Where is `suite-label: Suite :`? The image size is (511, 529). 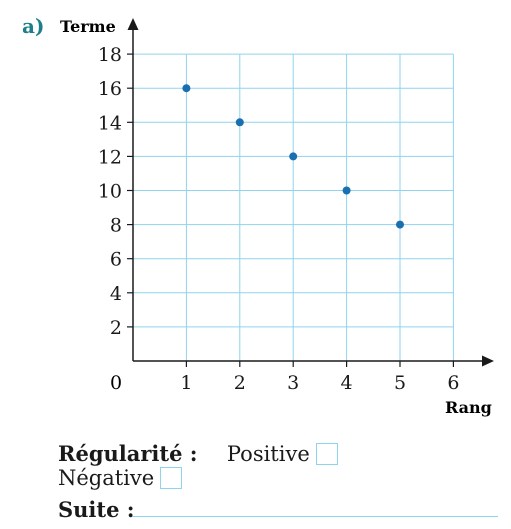
suite-label: Suite : is located at coordinates (96, 509).